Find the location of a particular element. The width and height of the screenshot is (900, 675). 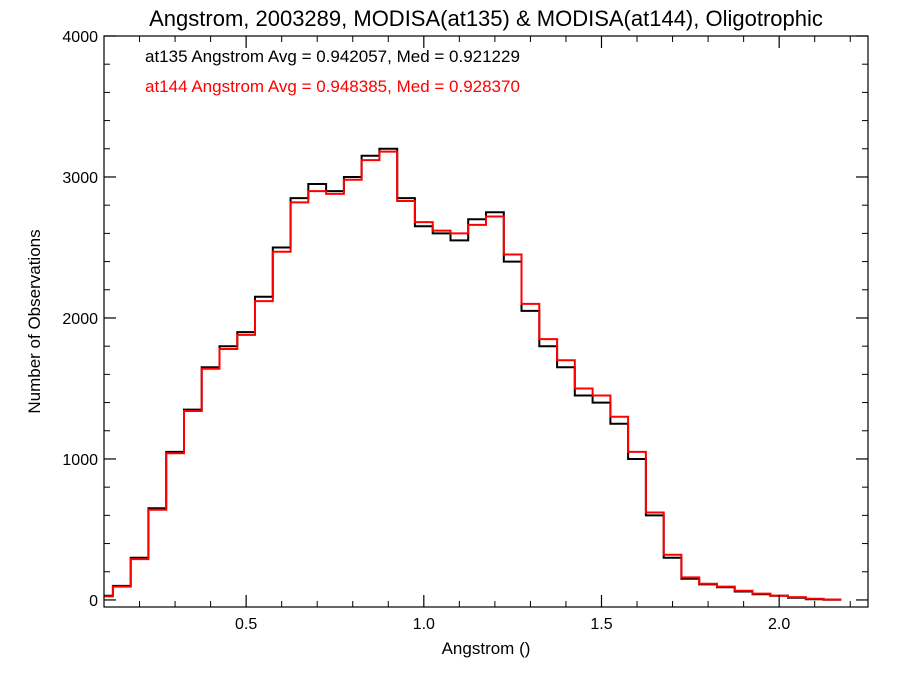

y-tick-label: 1000 is located at coordinates (80, 460).